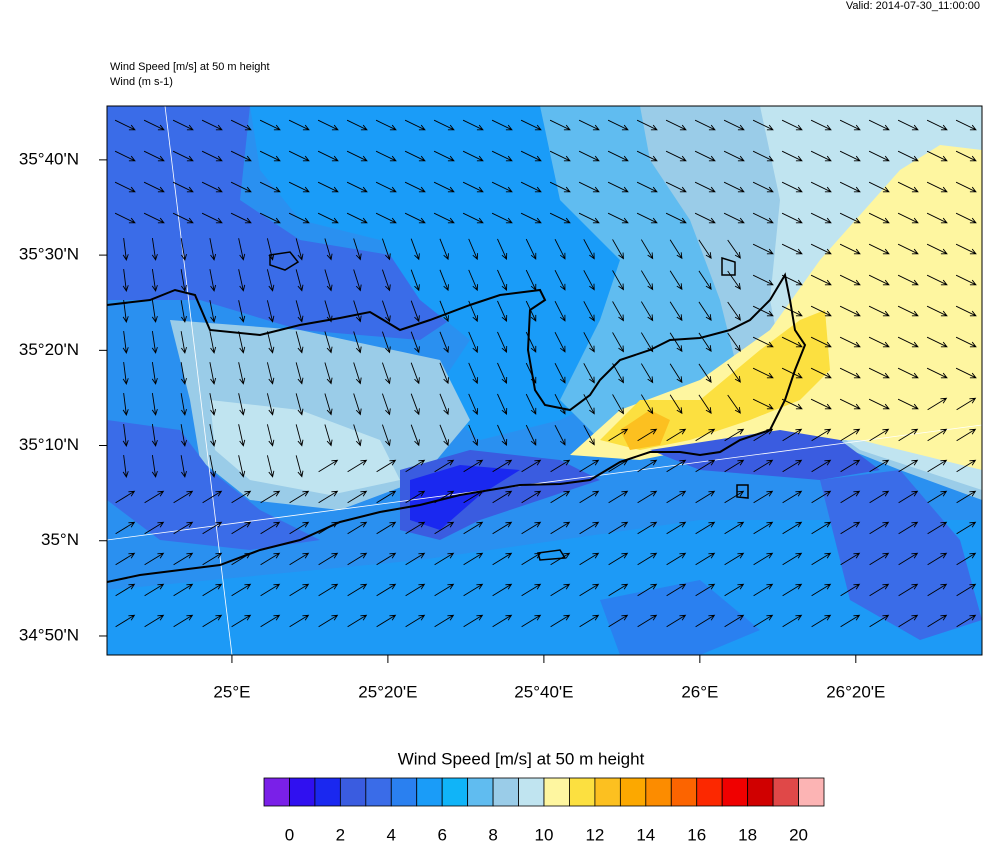 This screenshot has width=984, height=850. Describe the element at coordinates (387, 691) in the screenshot. I see `x-tick-label: 25°20'E` at that location.